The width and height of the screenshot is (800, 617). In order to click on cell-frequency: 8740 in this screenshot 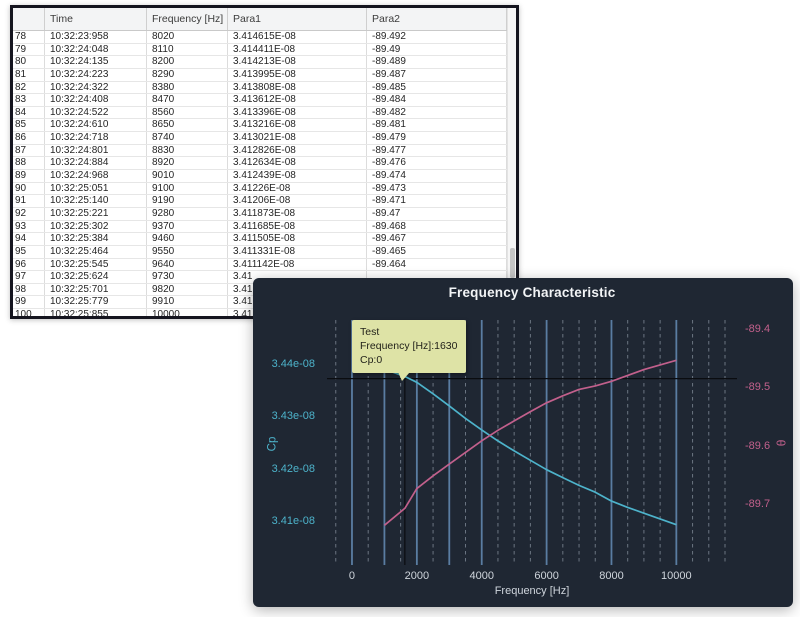, I will do `click(187, 138)`.